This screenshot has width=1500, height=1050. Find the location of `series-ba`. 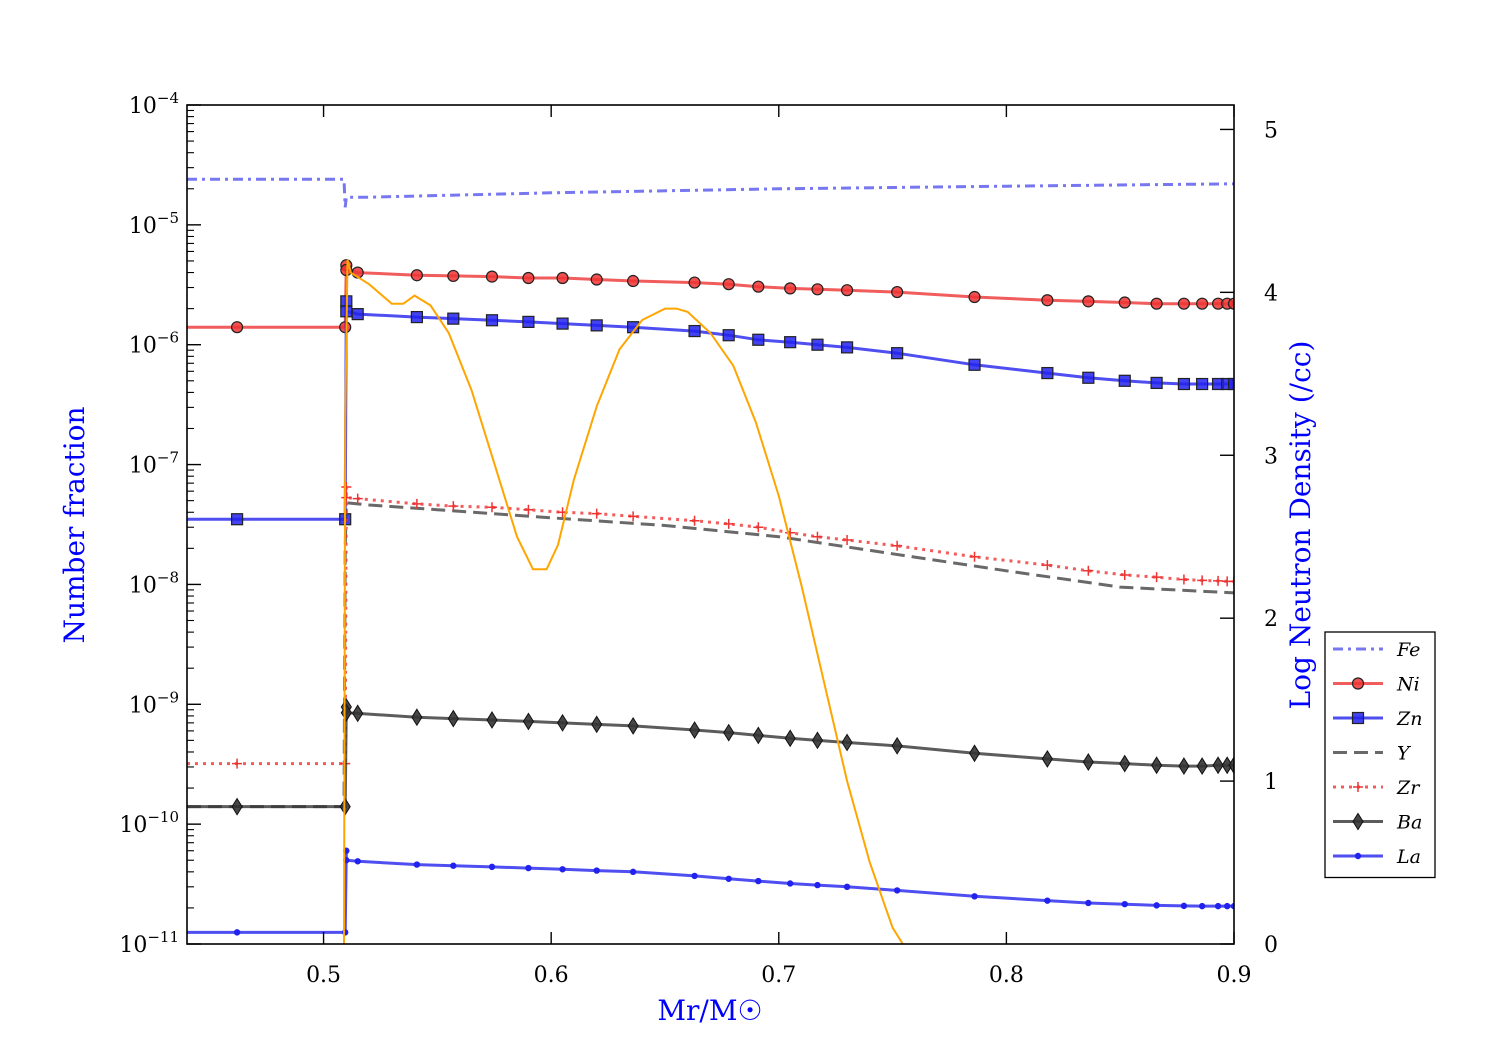

series-ba is located at coordinates (710, 757).